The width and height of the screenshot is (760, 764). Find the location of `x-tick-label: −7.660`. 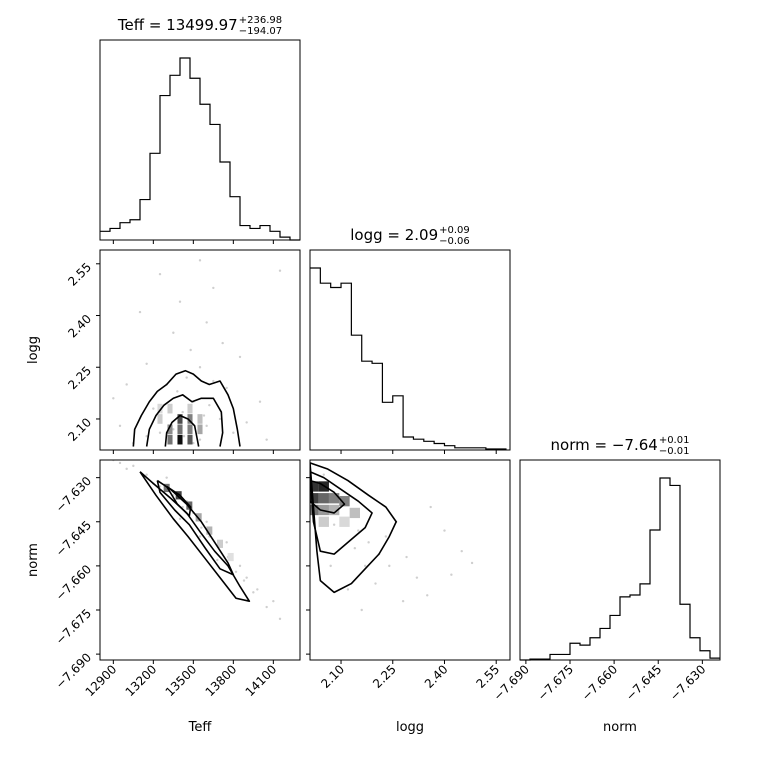

x-tick-label: −7.660 is located at coordinates (599, 682).